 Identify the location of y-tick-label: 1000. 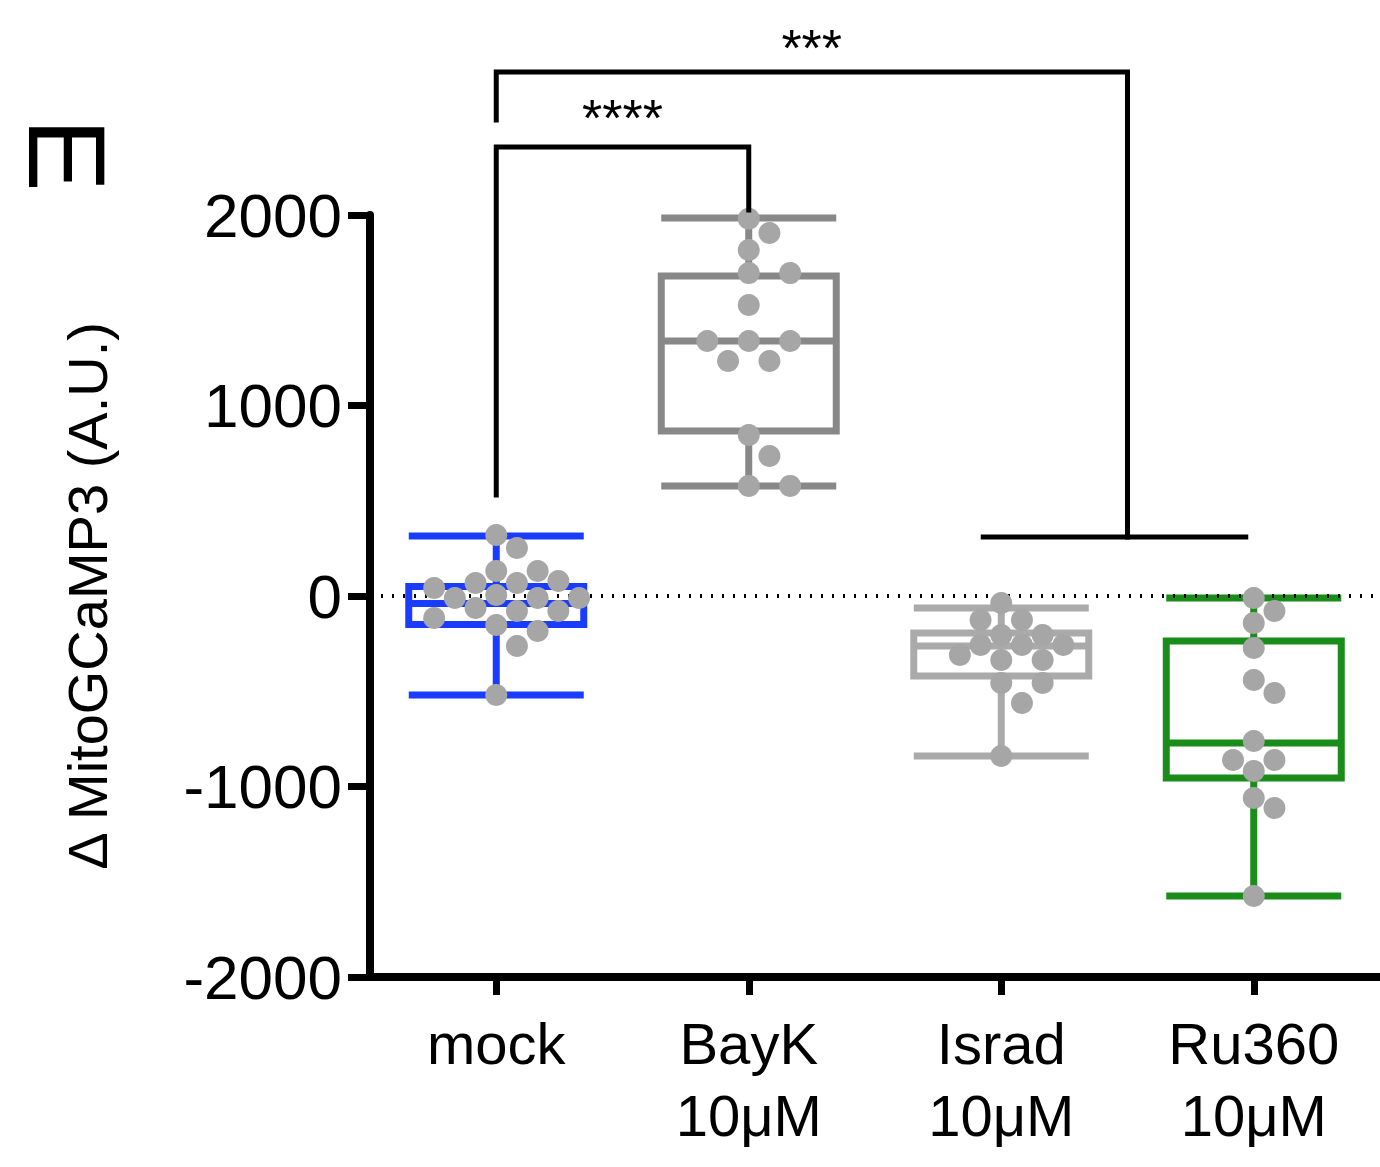
(273, 405).